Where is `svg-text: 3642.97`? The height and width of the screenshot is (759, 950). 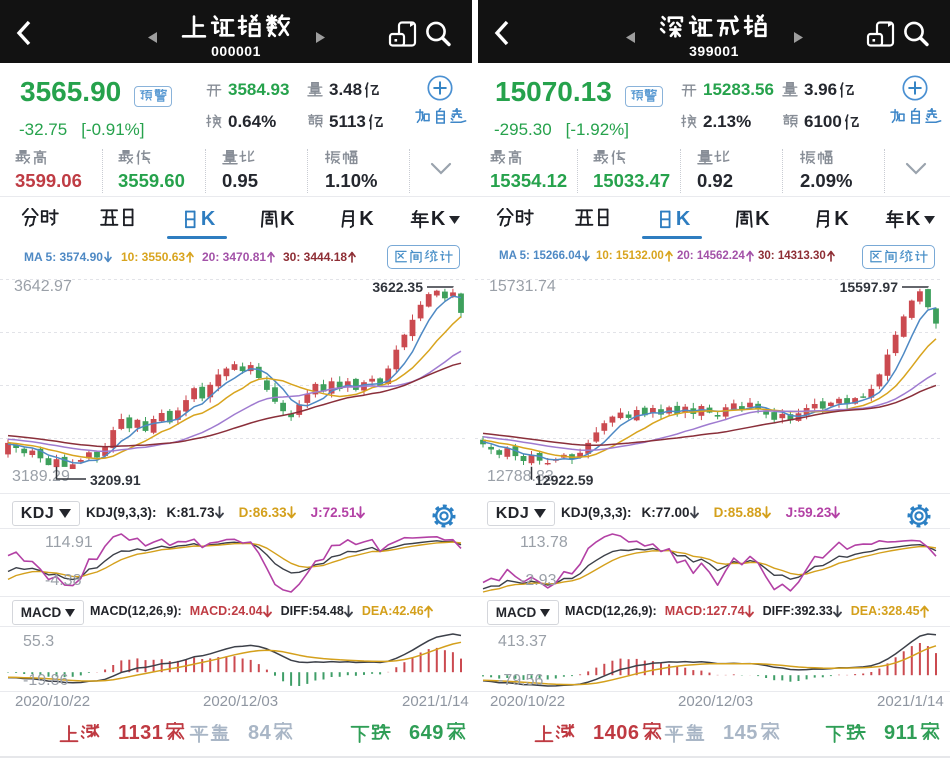
svg-text: 3642.97 is located at coordinates (43, 286).